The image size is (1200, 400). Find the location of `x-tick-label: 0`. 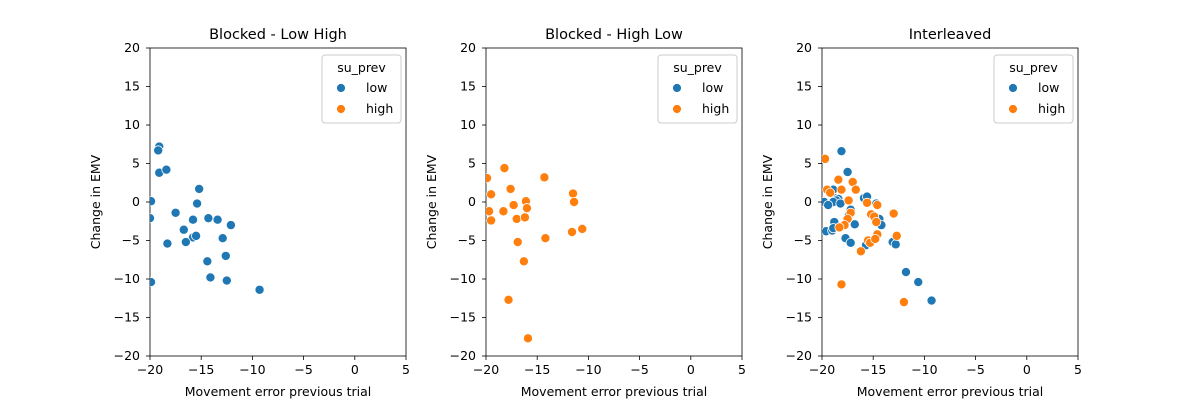

x-tick-label: 0 is located at coordinates (691, 369).